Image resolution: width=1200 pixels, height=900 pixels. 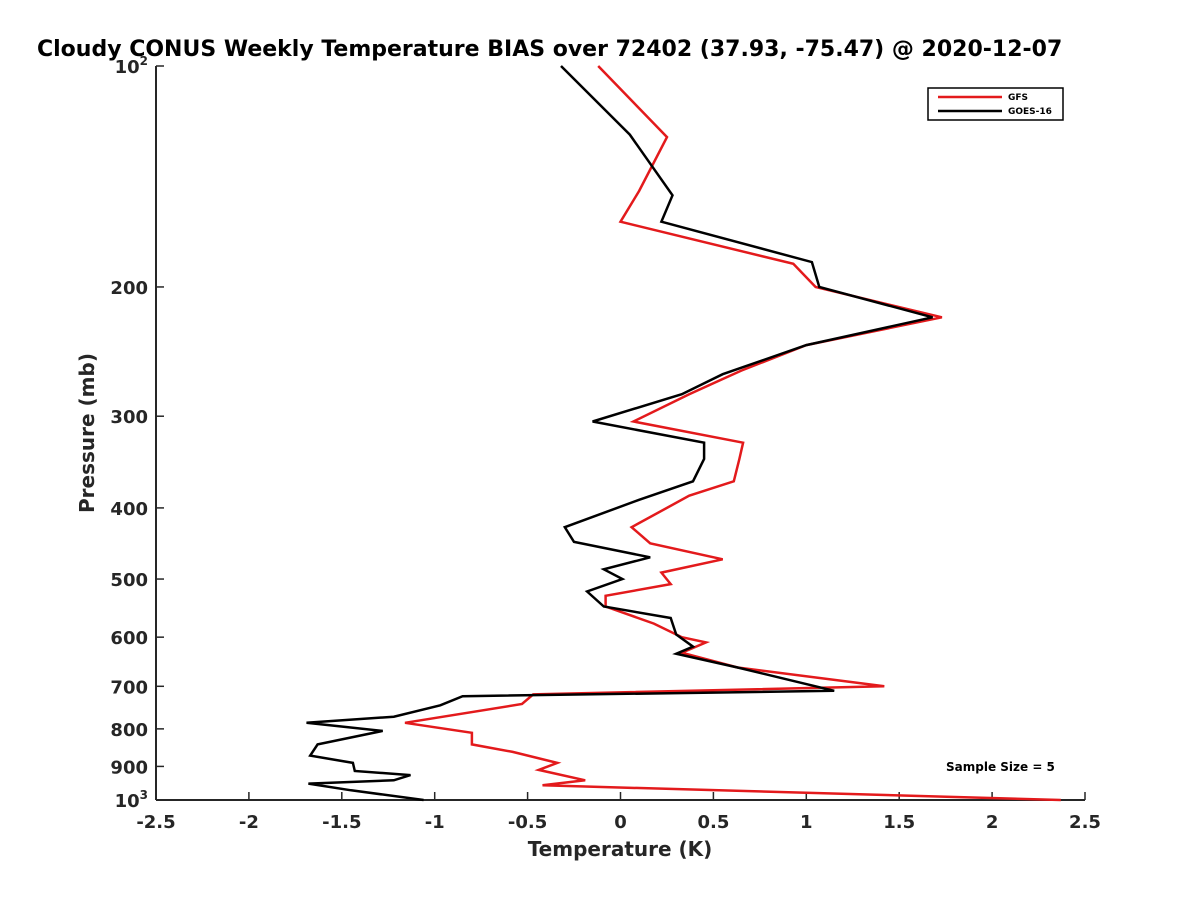 I want to click on legend-label: GFS, so click(x=1018, y=98).